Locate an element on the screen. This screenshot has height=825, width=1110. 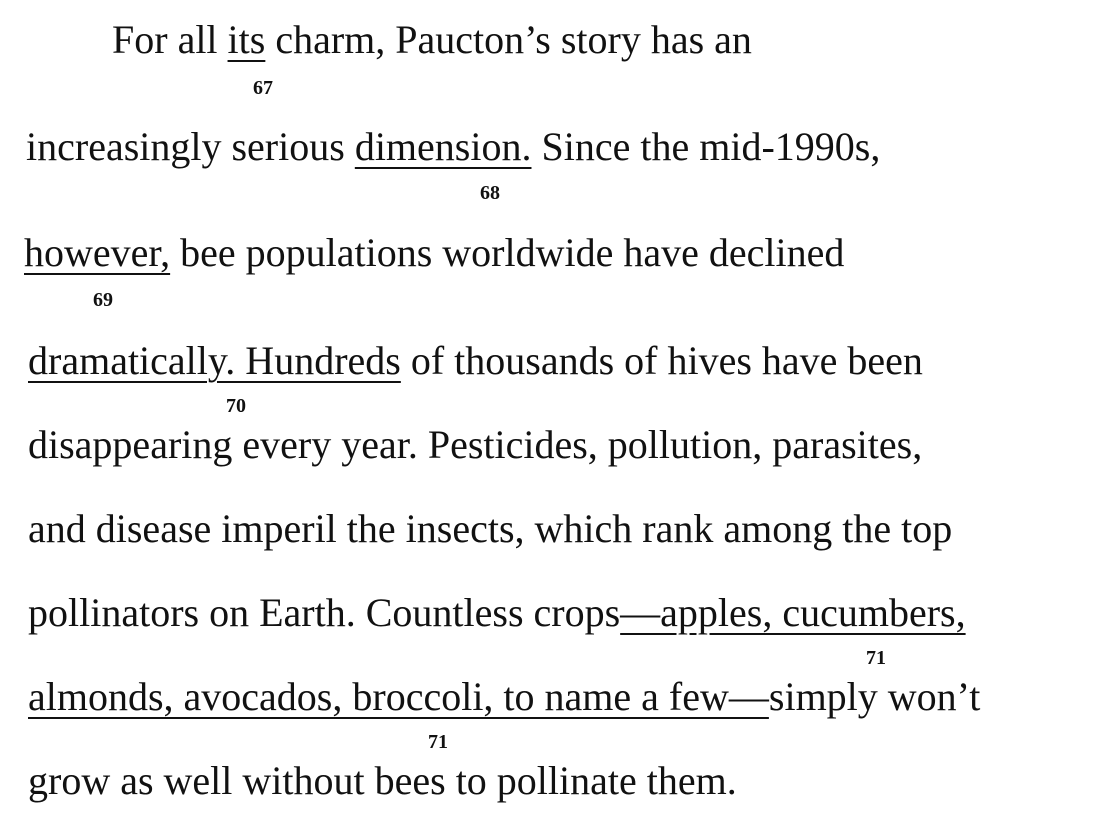
underlined-text: its is located at coordinates (246, 39).